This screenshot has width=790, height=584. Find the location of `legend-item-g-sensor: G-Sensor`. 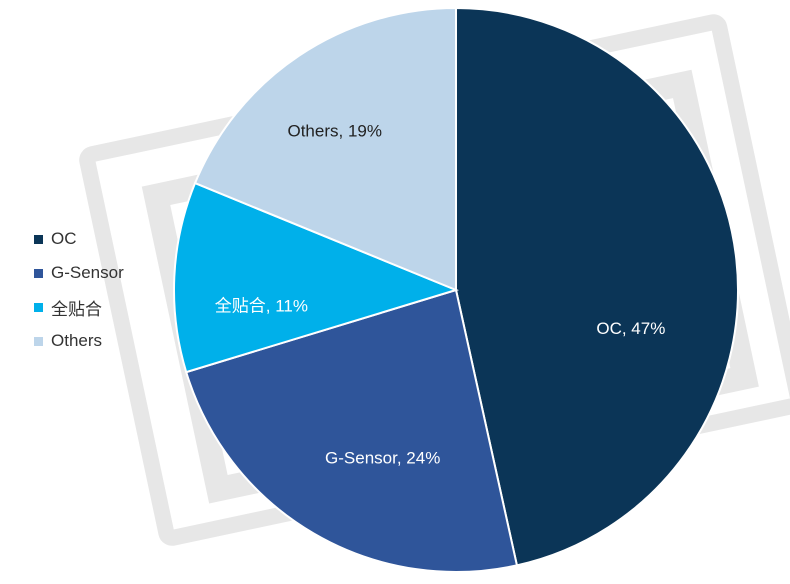

legend-item-g-sensor: G-Sensor is located at coordinates (109, 273).